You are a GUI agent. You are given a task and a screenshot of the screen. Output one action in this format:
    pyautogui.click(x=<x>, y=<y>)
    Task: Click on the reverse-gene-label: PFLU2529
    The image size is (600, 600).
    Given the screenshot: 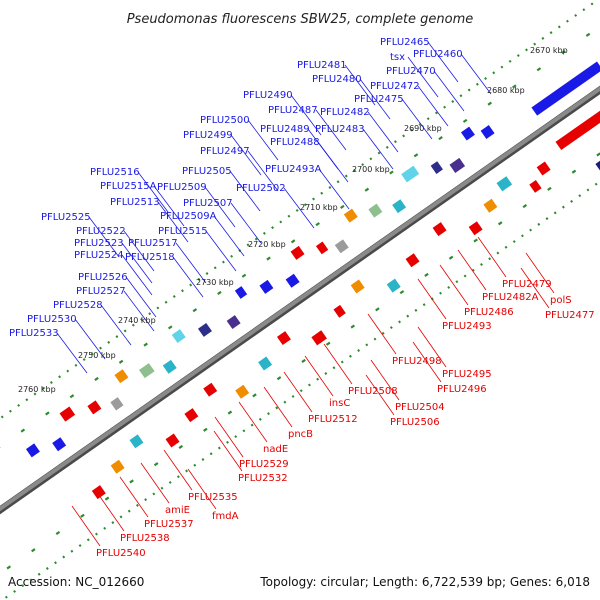 What is the action you would take?
    pyautogui.click(x=264, y=464)
    